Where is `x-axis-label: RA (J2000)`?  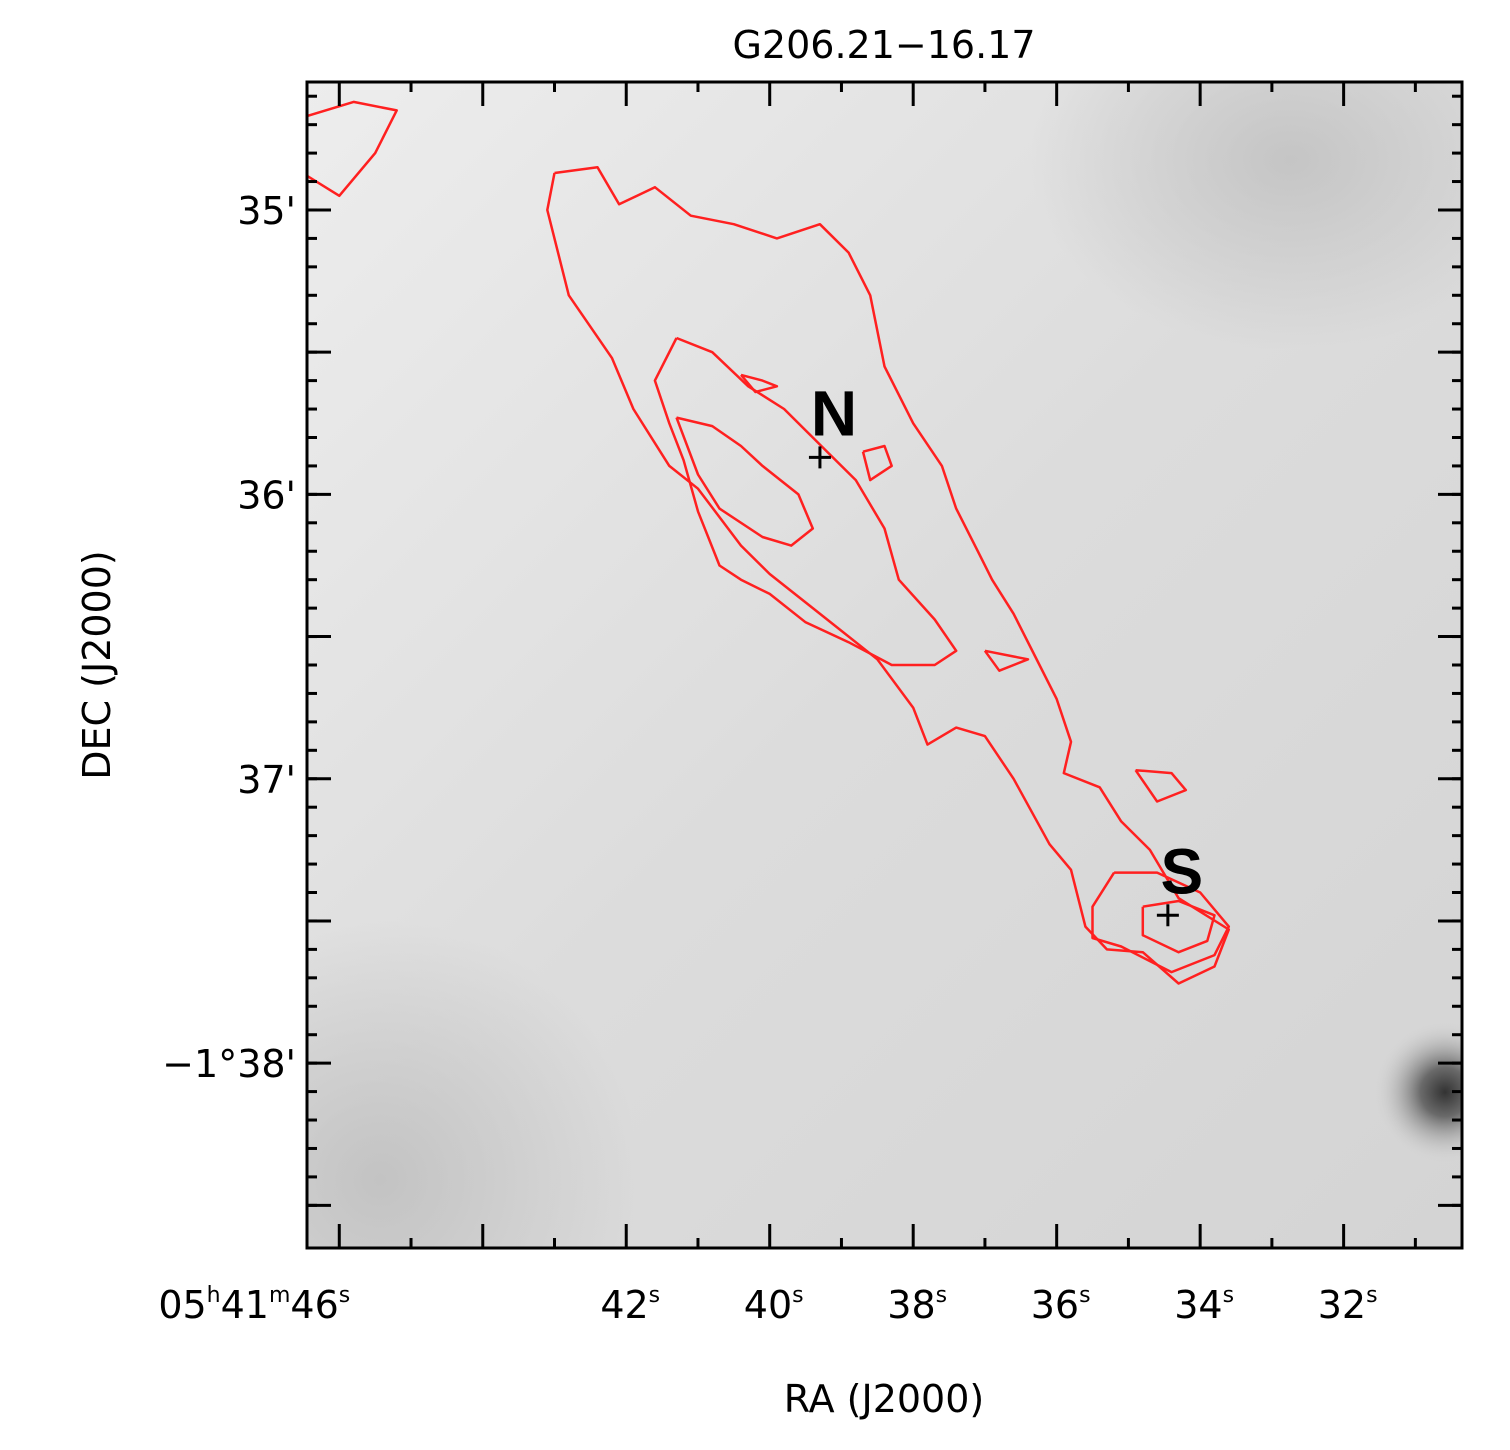 x-axis-label: RA (J2000) is located at coordinates (884, 1399).